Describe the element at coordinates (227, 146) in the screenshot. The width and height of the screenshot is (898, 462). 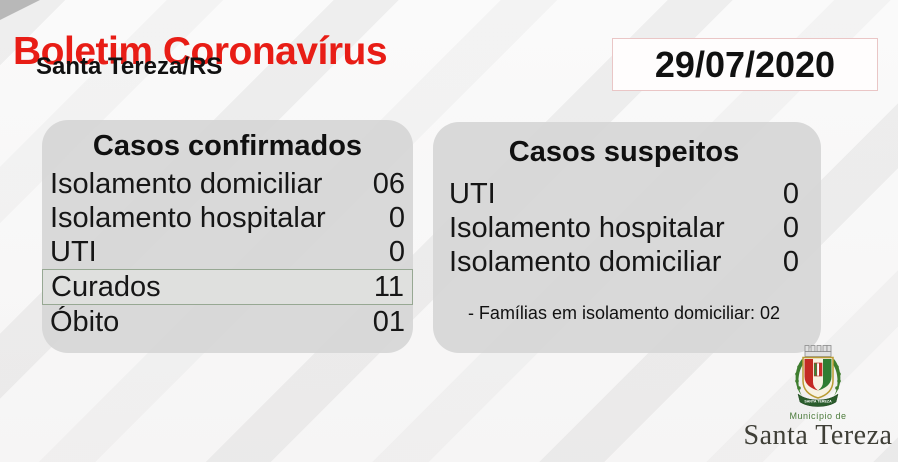
I see `confirmed-panel-title: Casos confirmados` at that location.